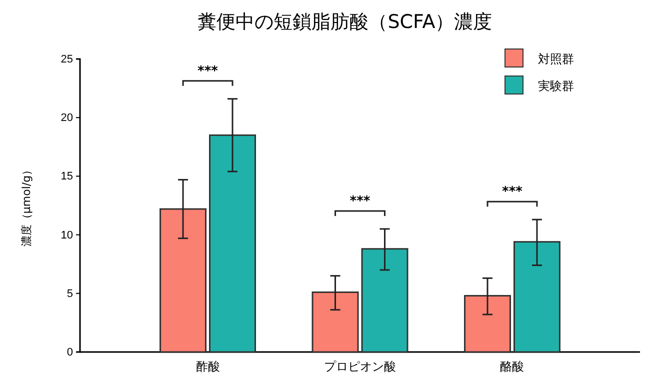 The width and height of the screenshot is (650, 388). I want to click on x-tick-label: プロピオン酸, so click(360, 367).